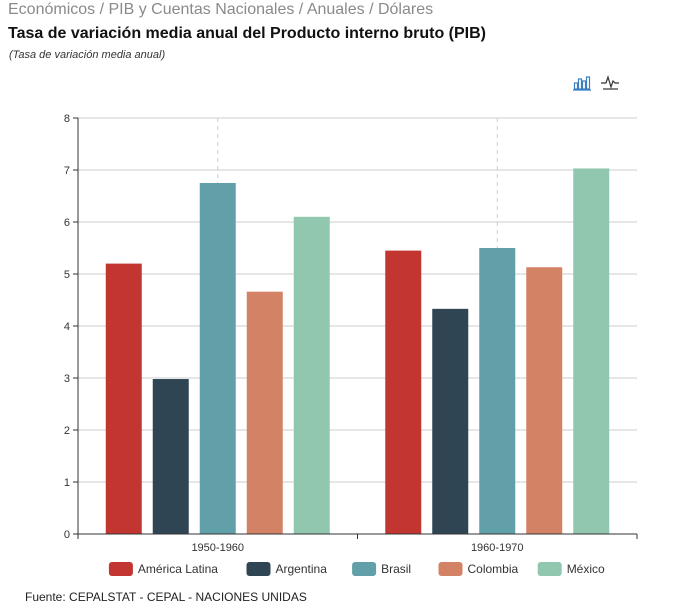  I want to click on legend-item: Colombia, so click(478, 569).